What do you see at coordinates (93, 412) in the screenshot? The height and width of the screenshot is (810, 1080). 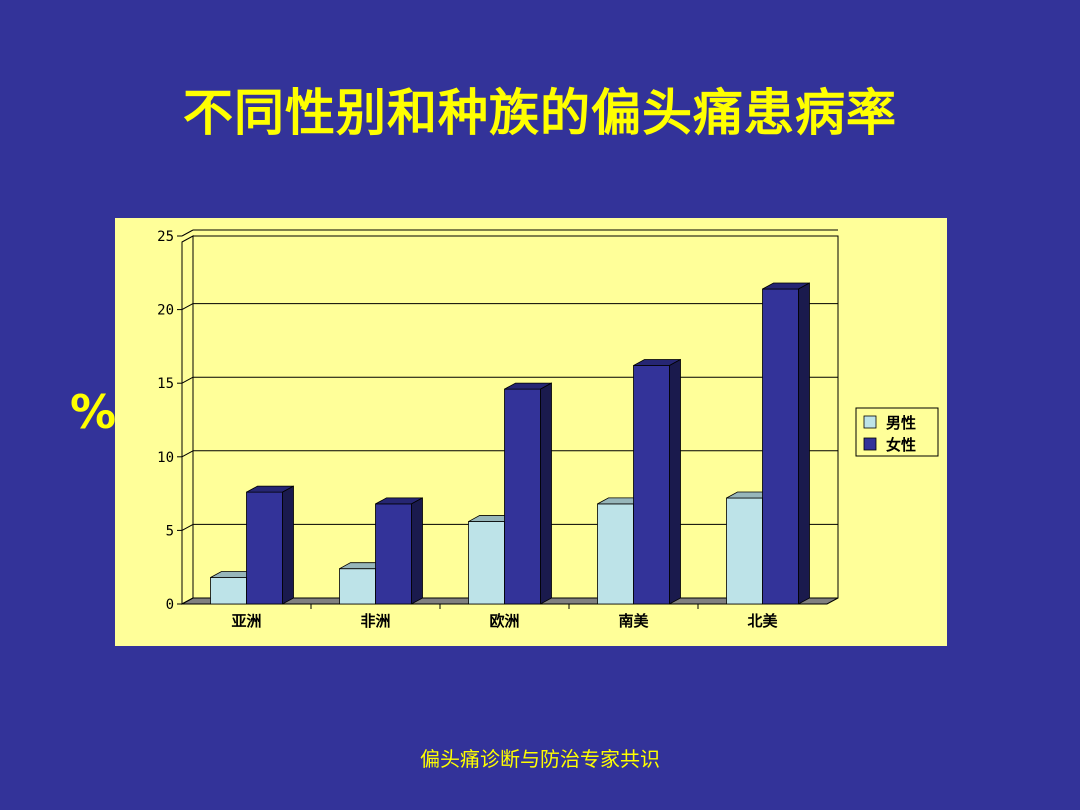 I see `y-unit-label: %` at bounding box center [93, 412].